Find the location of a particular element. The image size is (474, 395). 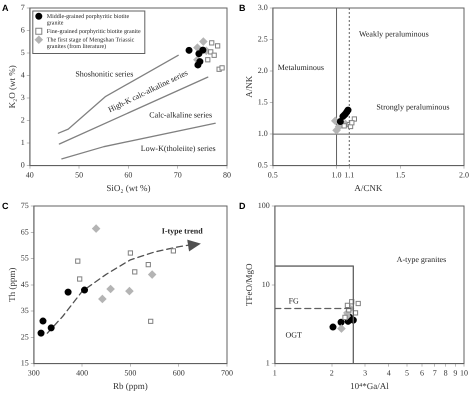

x-tick-label: 2.0 is located at coordinates (464, 175).